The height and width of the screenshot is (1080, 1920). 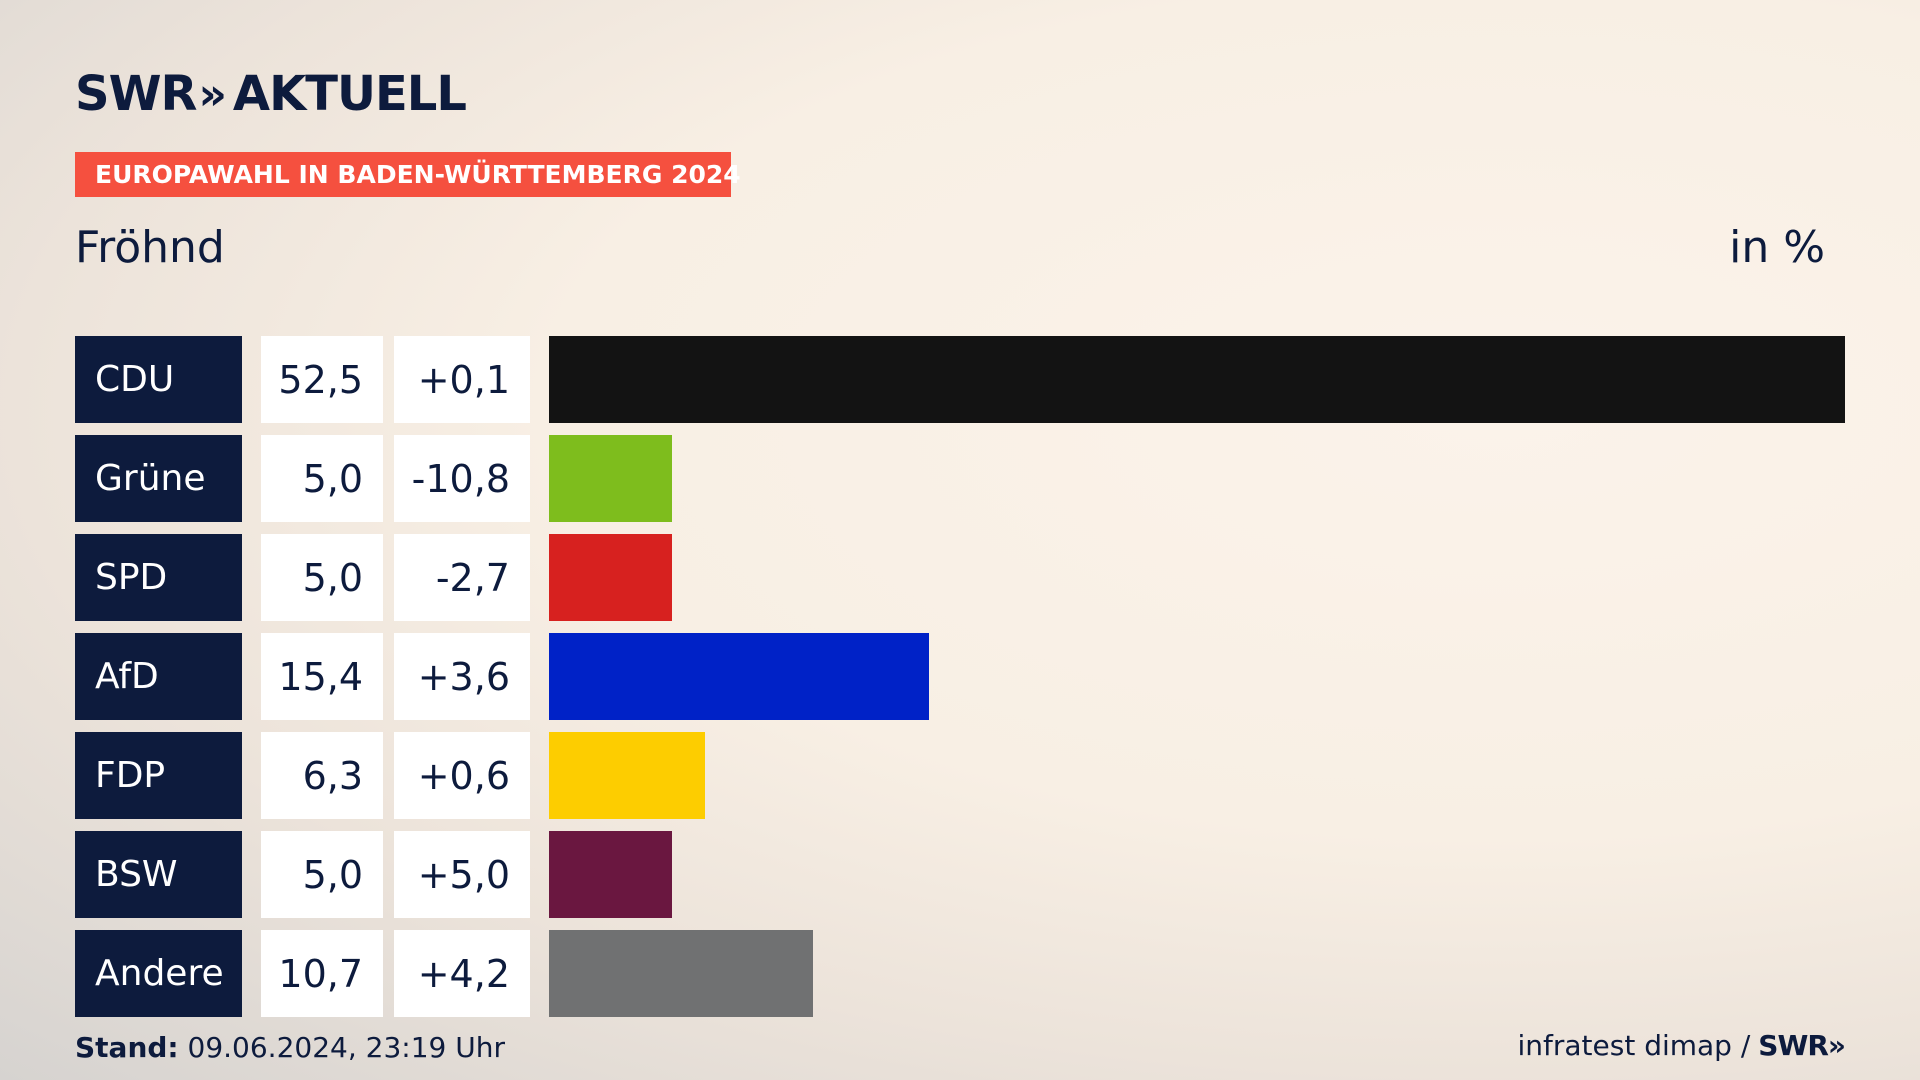 What do you see at coordinates (960, 676) in the screenshot?
I see `result-row: AfD 15,4 +3,6` at bounding box center [960, 676].